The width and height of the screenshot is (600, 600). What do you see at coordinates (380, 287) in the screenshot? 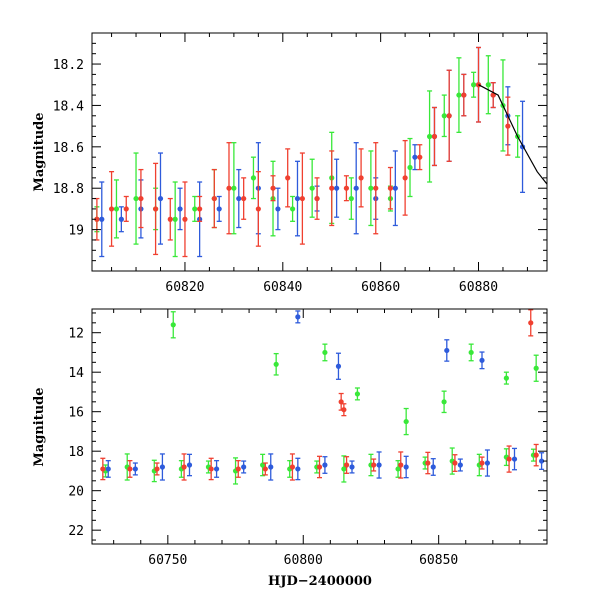
I see `top-xtick-label: 60860` at bounding box center [380, 287].